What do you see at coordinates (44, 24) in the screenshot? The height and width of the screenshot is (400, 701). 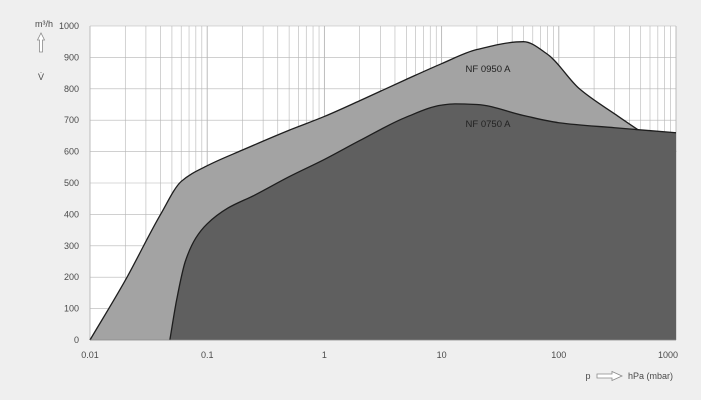 I see `y-axis-unit-label: m³/h` at bounding box center [44, 24].